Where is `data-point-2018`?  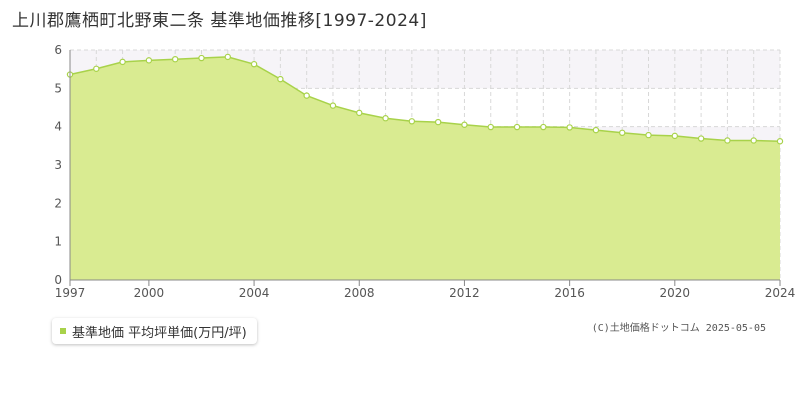 data-point-2018 is located at coordinates (622, 132).